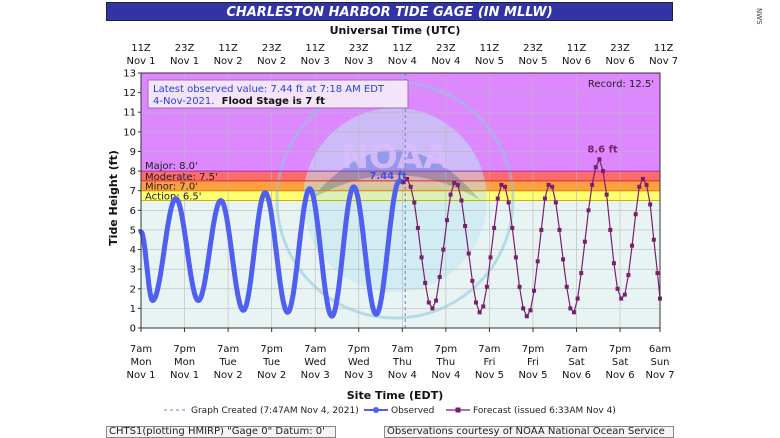  Describe the element at coordinates (531, 238) in the screenshot. I see `forecast-points` at that location.